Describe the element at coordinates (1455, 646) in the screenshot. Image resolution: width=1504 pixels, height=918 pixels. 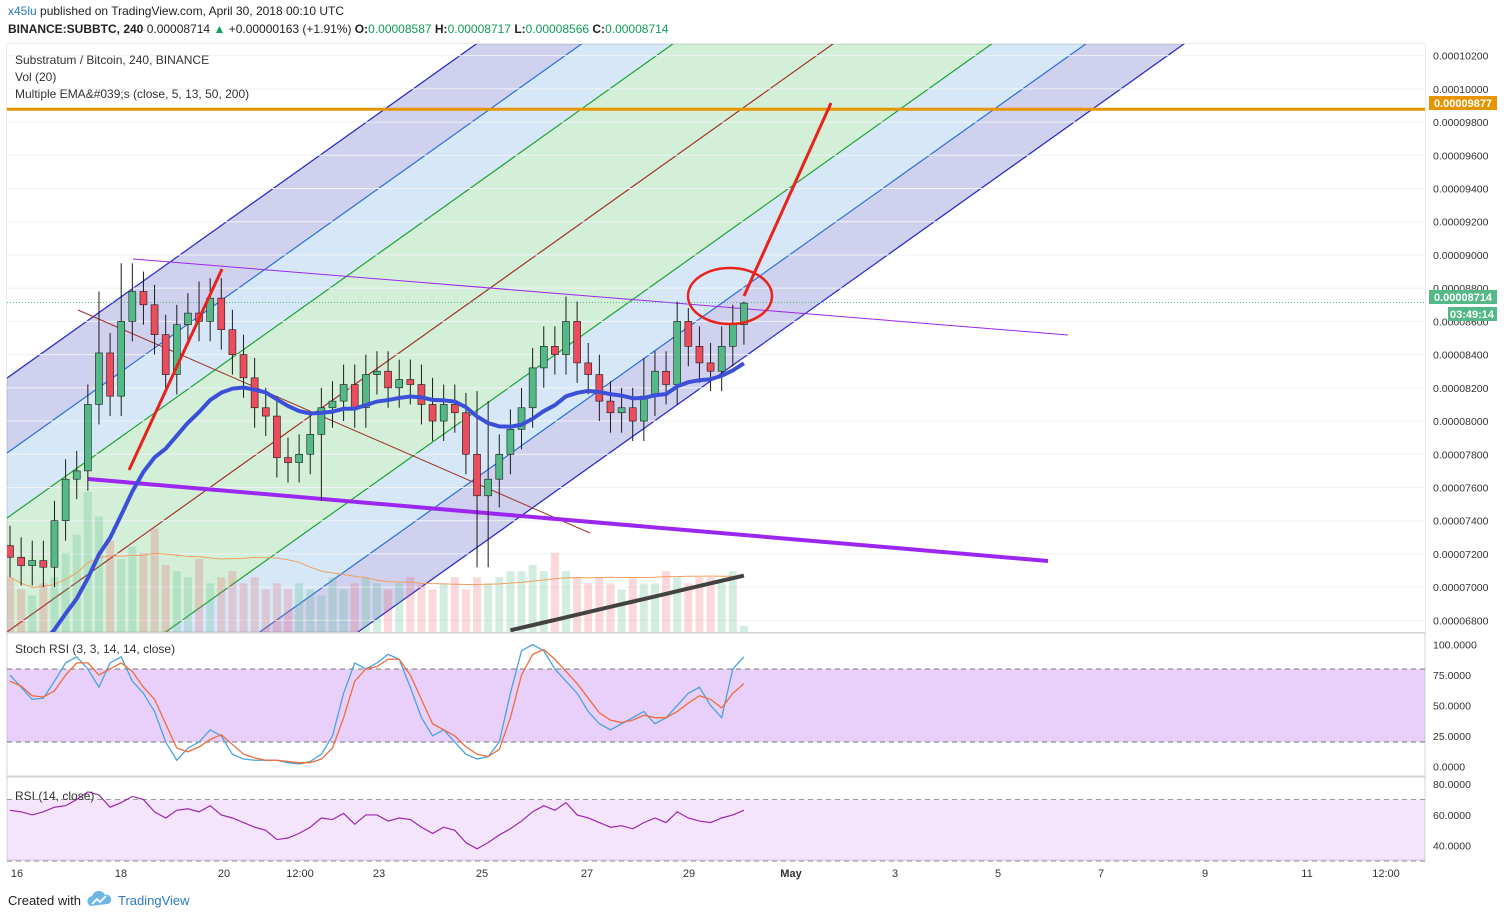
I see `stoch-tick-label: 100.0000` at that location.